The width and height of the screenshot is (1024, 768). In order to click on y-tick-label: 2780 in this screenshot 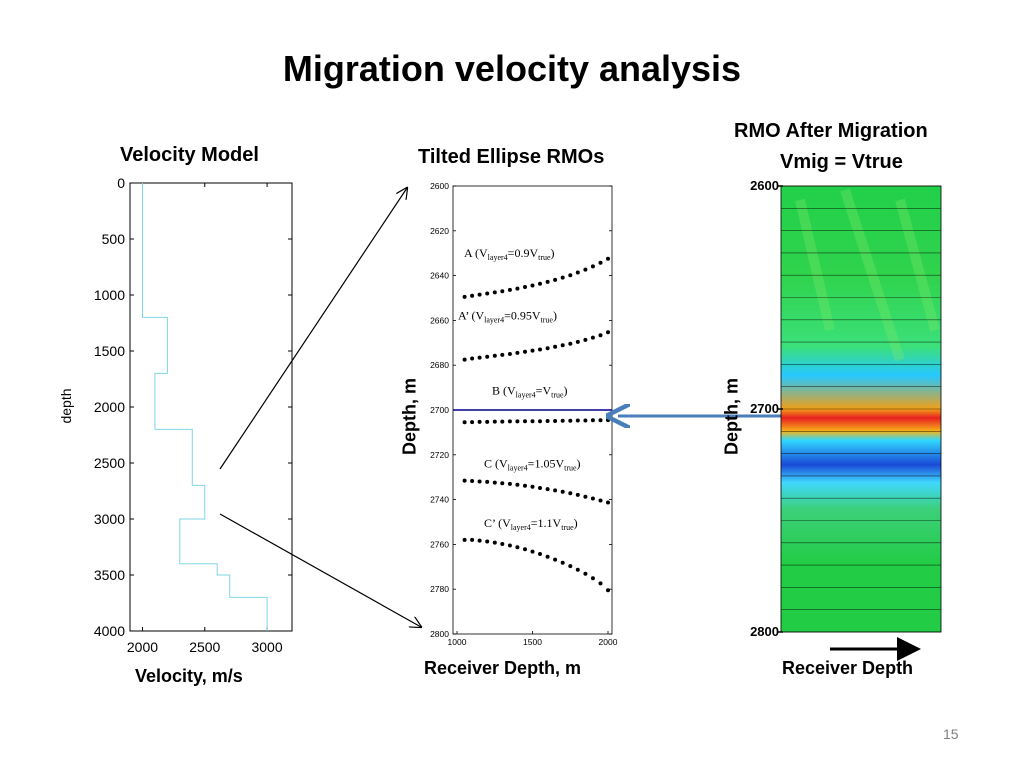, I will do `click(439, 589)`.